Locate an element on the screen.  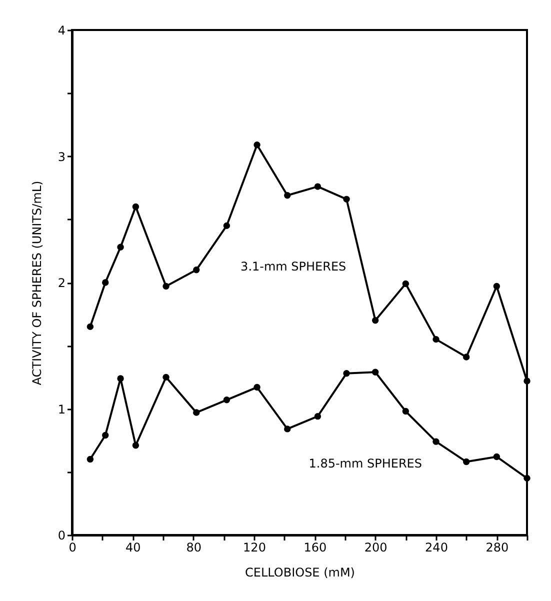
x-tick-label: 80 is located at coordinates (194, 547).